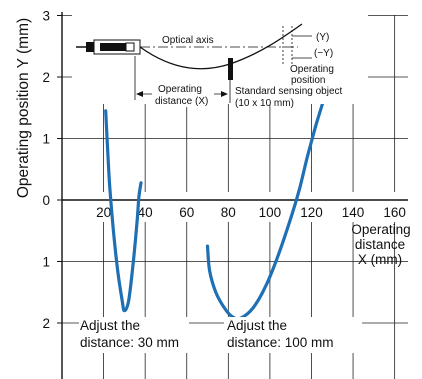 The height and width of the screenshot is (379, 422). Describe the element at coordinates (228, 212) in the screenshot. I see `x-tick-3: 80` at that location.